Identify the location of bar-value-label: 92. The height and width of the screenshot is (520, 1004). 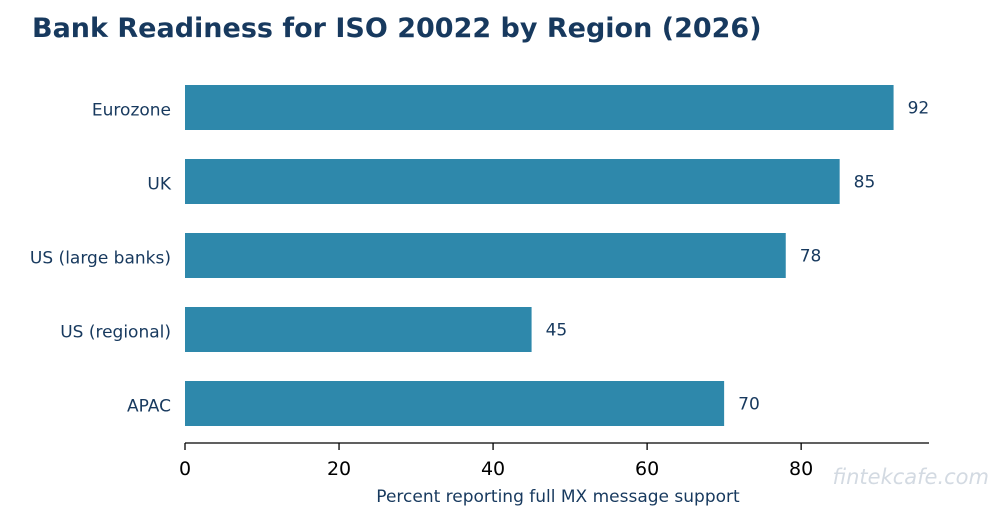
(919, 109).